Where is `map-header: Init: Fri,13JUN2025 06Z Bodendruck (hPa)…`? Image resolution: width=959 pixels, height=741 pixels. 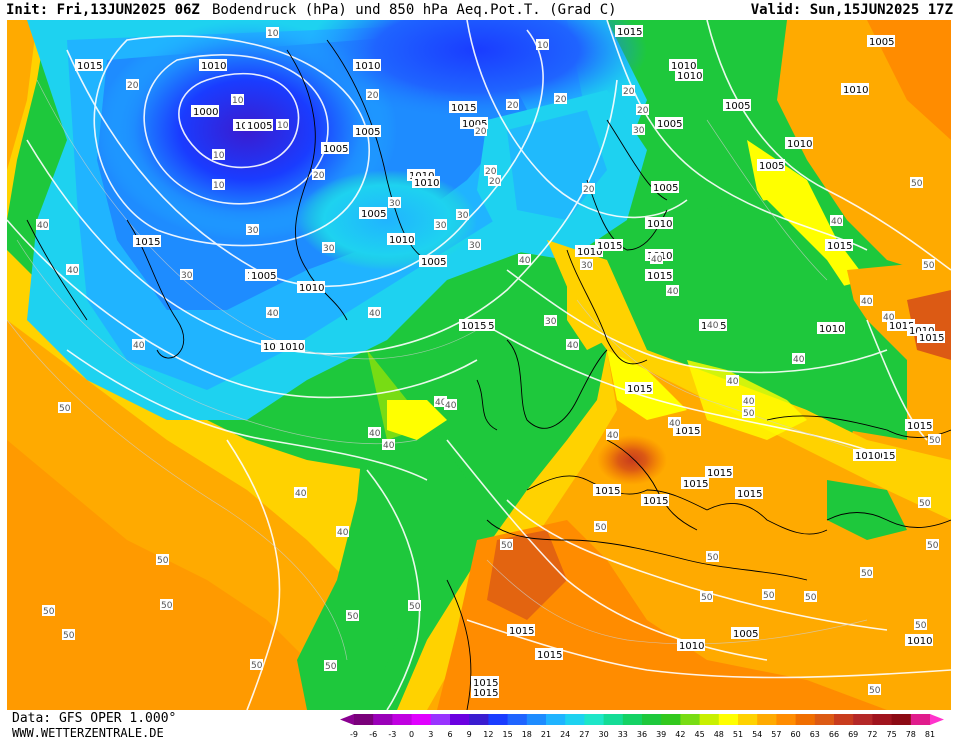
map-header: Init: Fri,13JUN2025 06Z Bodendruck (hPa)… is located at coordinates (479, 10).